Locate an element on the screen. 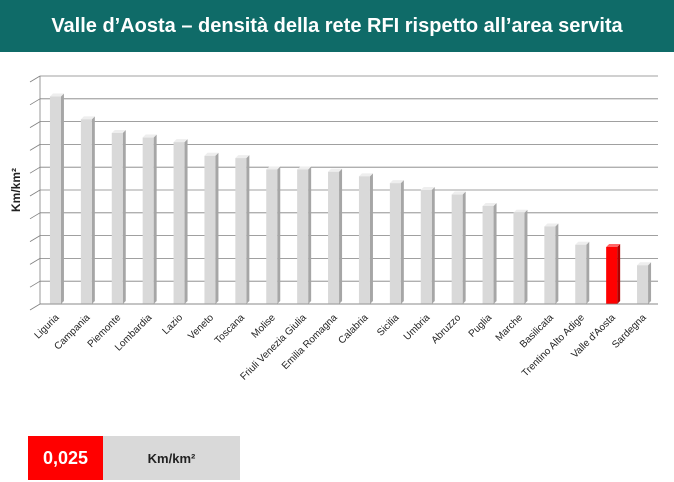 Image resolution: width=674 pixels, height=482 pixels. bar-highlight is located at coordinates (612, 275).